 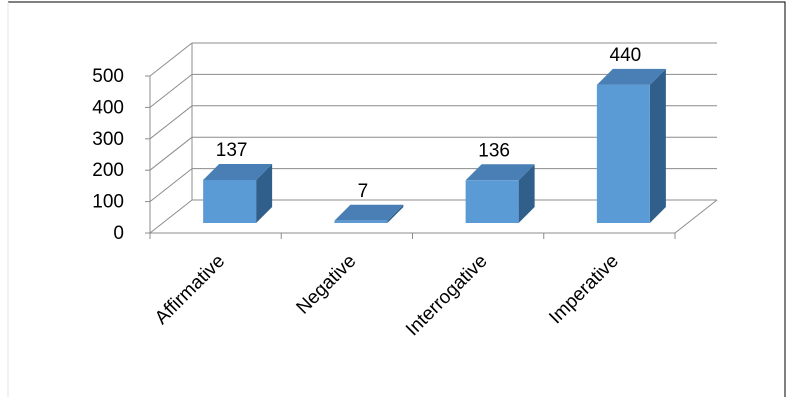 What do you see at coordinates (108, 76) in the screenshot?
I see `y-tick-label: 500` at bounding box center [108, 76].